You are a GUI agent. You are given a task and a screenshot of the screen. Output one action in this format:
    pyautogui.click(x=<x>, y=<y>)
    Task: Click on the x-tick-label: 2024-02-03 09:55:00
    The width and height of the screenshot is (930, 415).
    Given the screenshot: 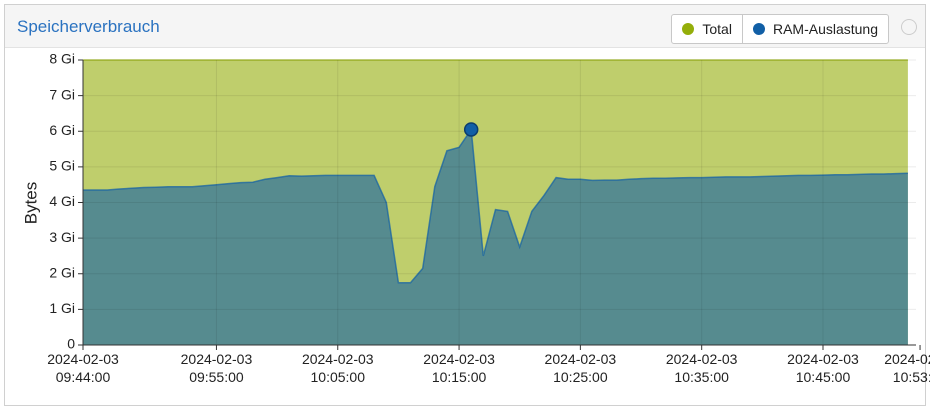 What is the action you would take?
    pyautogui.click(x=216, y=368)
    